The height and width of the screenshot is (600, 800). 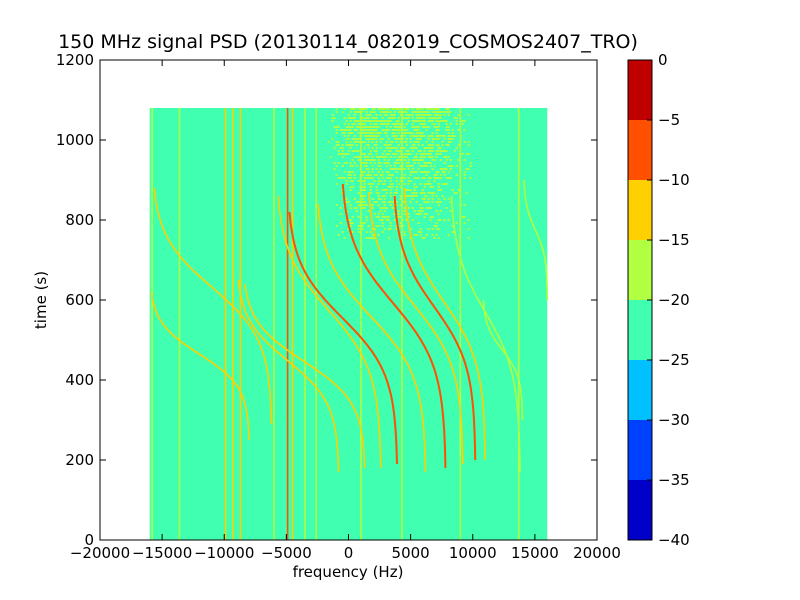 I want to click on colorbar-tick-label: −30, so click(x=674, y=420).